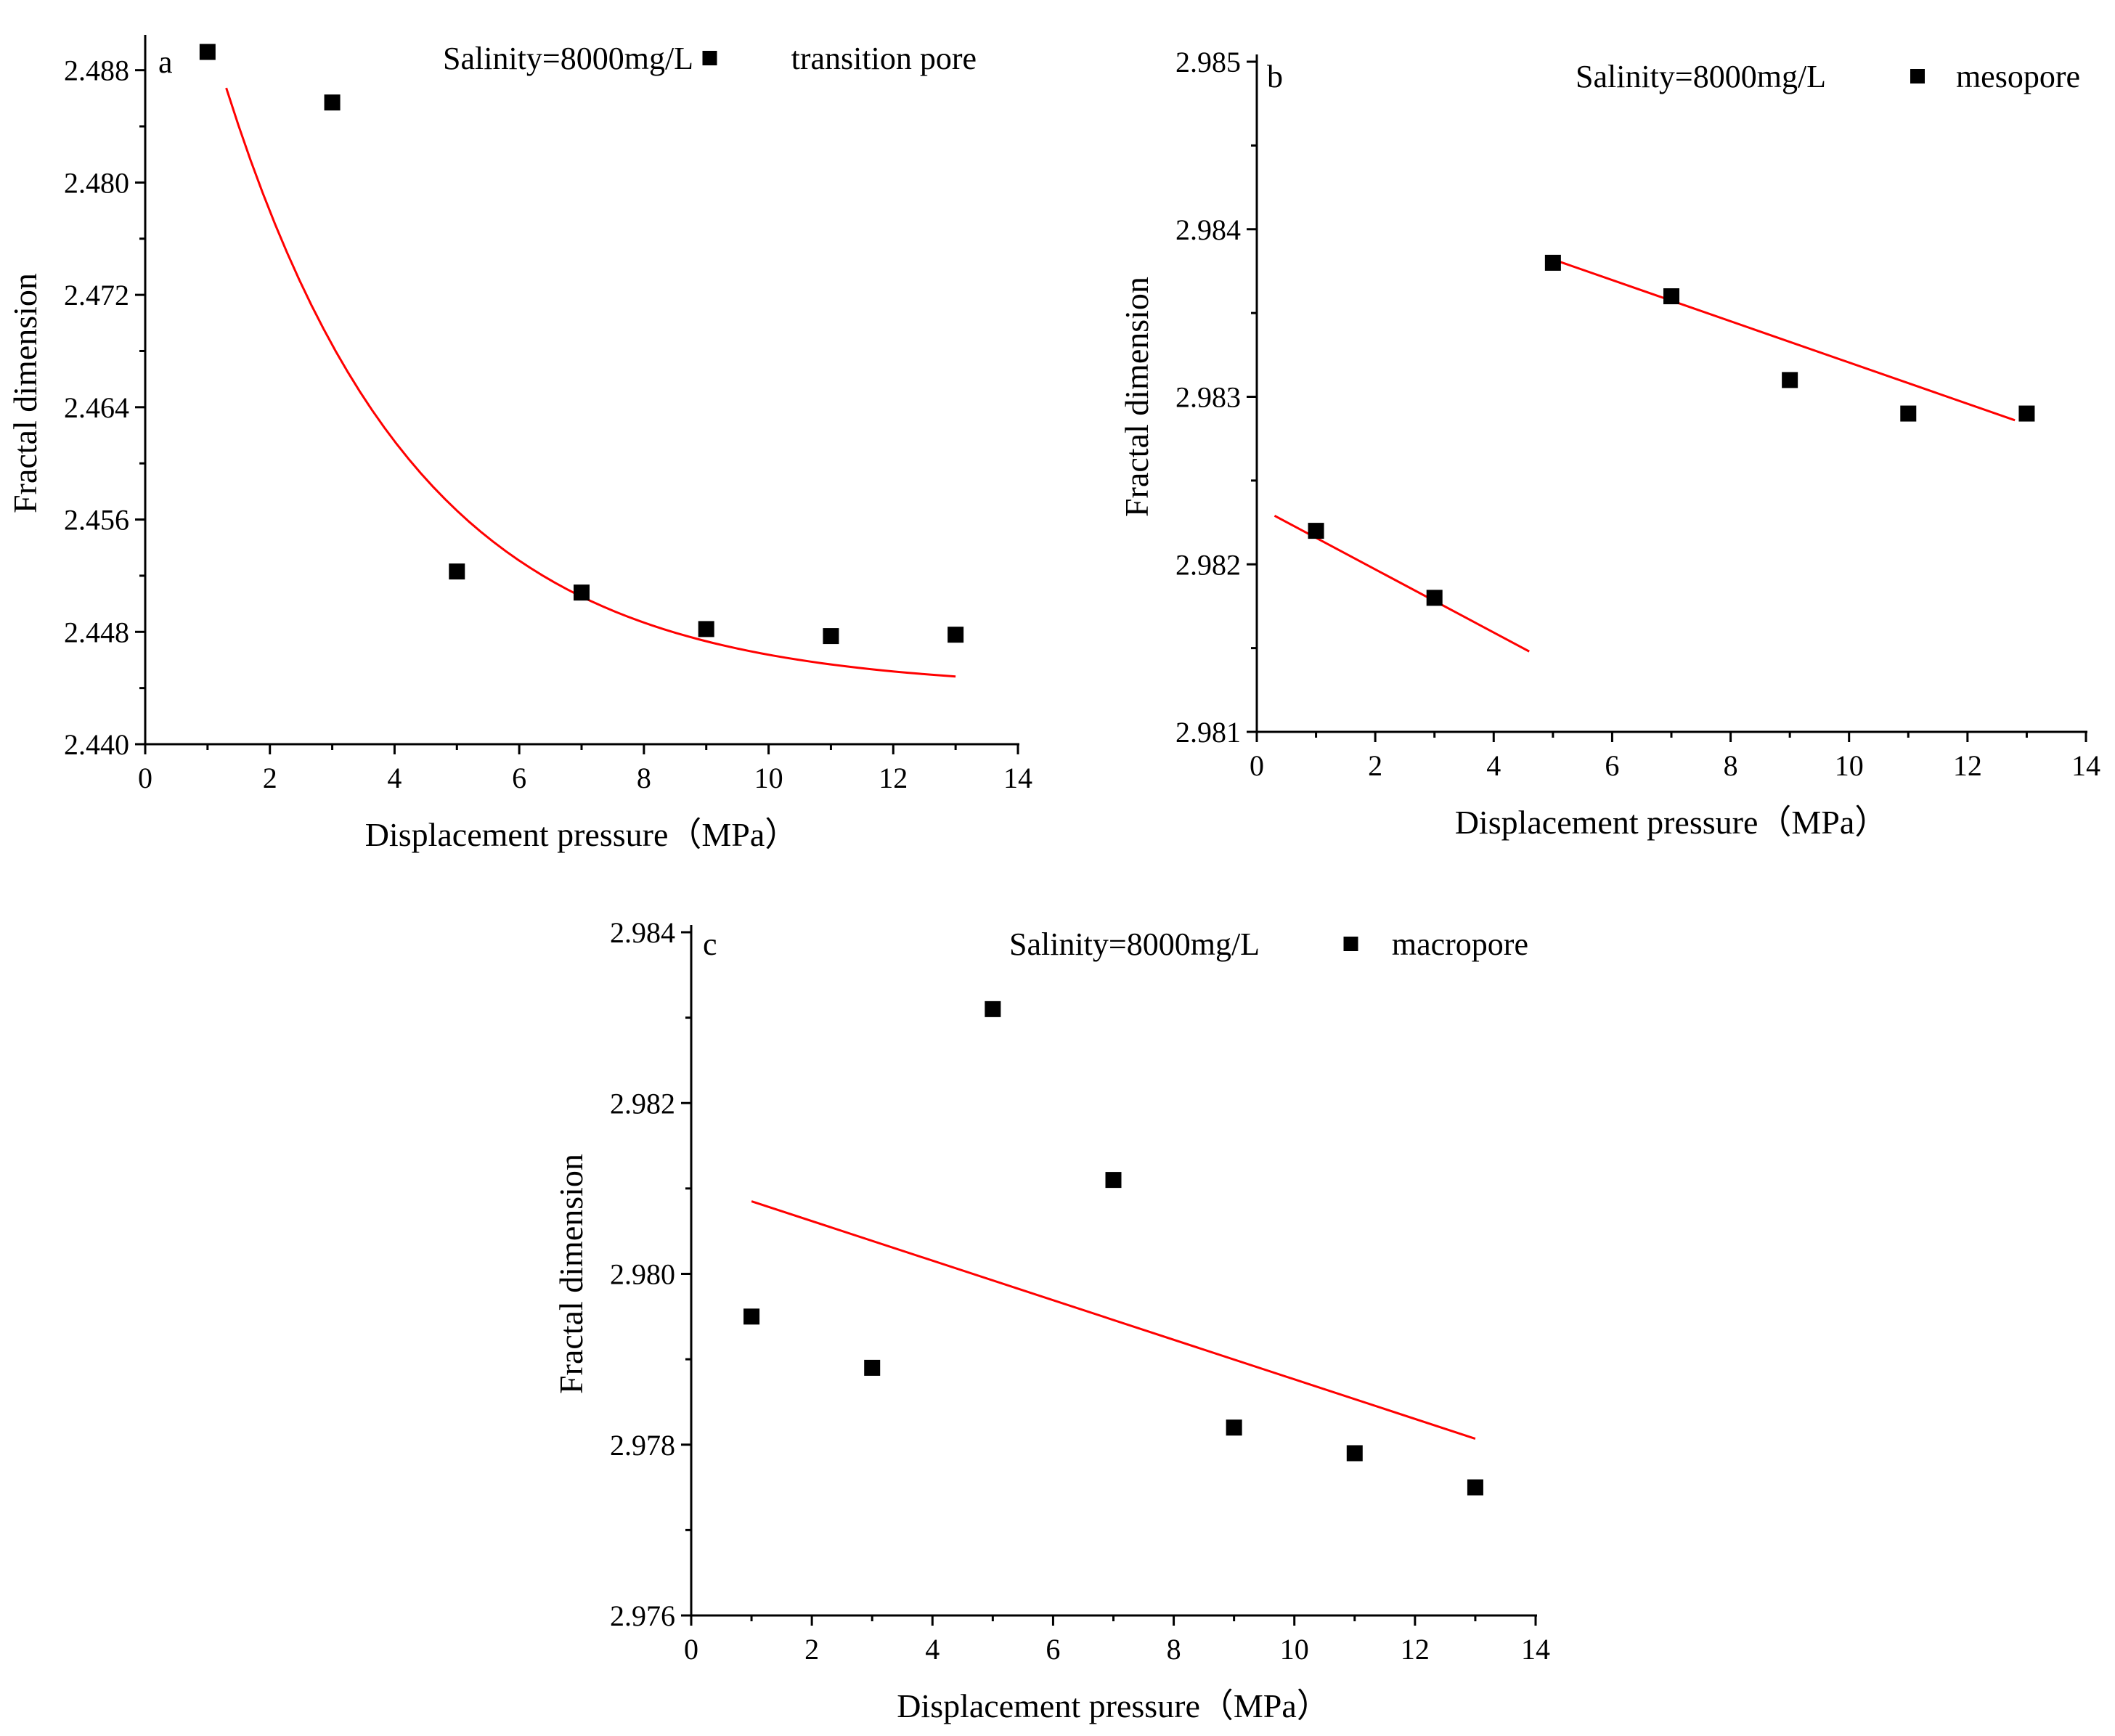 This screenshot has height=1736, width=2115. Describe the element at coordinates (96, 70) in the screenshot. I see `y-tick-label: 2.488` at that location.